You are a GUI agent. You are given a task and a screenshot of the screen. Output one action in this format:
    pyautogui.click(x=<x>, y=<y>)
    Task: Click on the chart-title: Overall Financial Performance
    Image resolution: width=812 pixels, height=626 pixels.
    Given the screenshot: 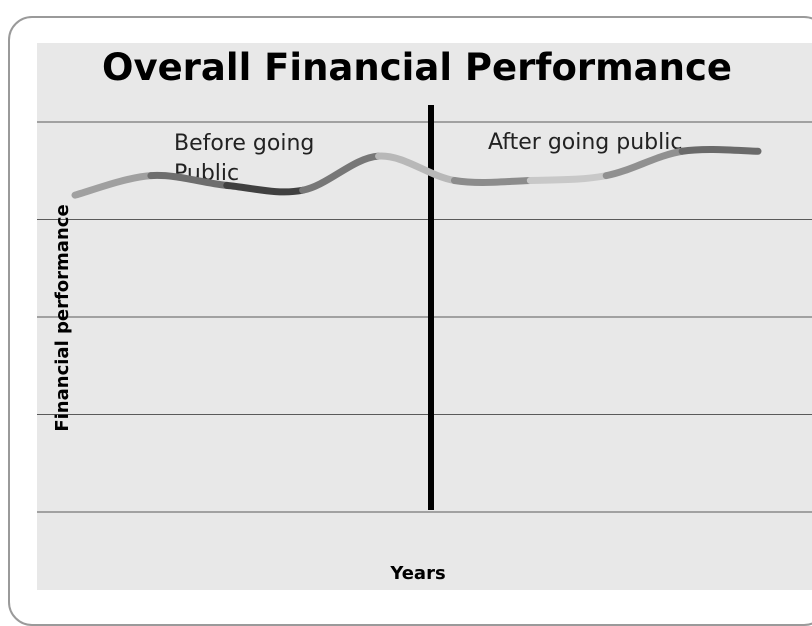 What is the action you would take?
    pyautogui.click(x=417, y=67)
    